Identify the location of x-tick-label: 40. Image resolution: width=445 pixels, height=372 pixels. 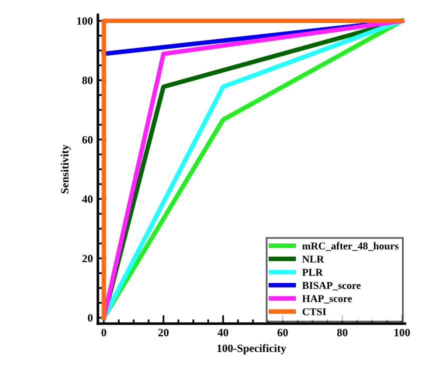
(223, 332).